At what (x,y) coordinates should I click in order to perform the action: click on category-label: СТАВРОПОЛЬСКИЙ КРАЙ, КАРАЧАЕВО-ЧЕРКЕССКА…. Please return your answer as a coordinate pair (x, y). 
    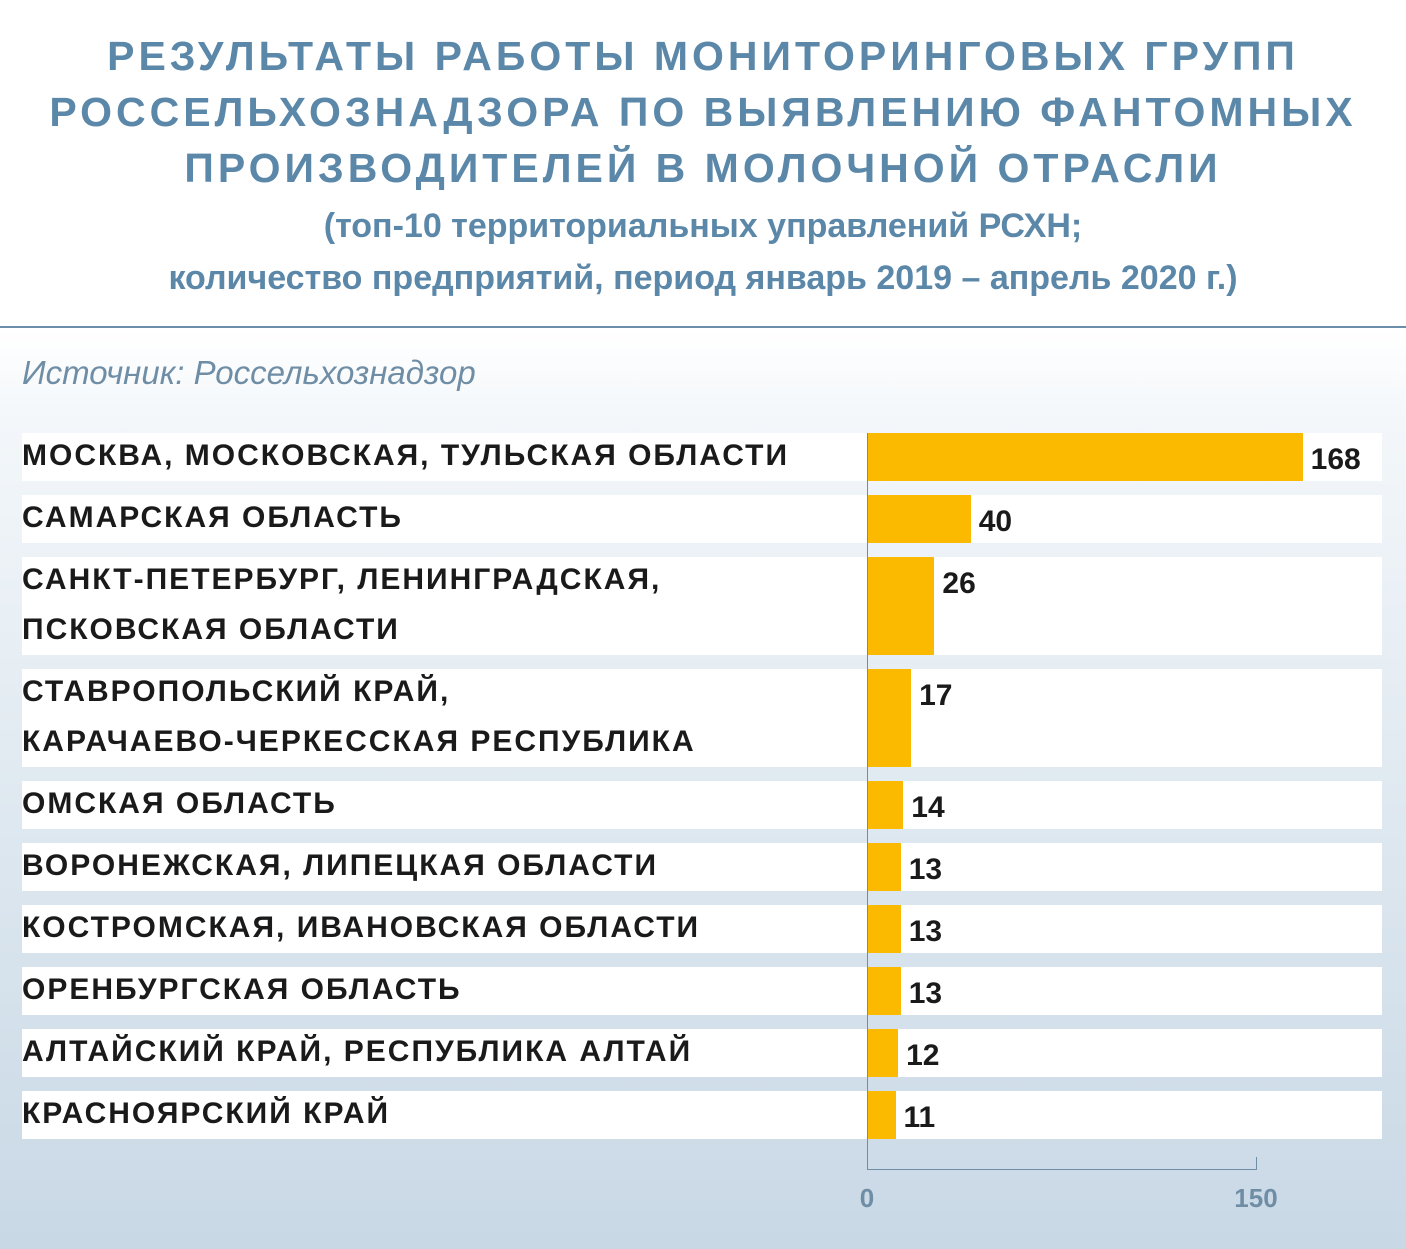
    Looking at the image, I should click on (359, 716).